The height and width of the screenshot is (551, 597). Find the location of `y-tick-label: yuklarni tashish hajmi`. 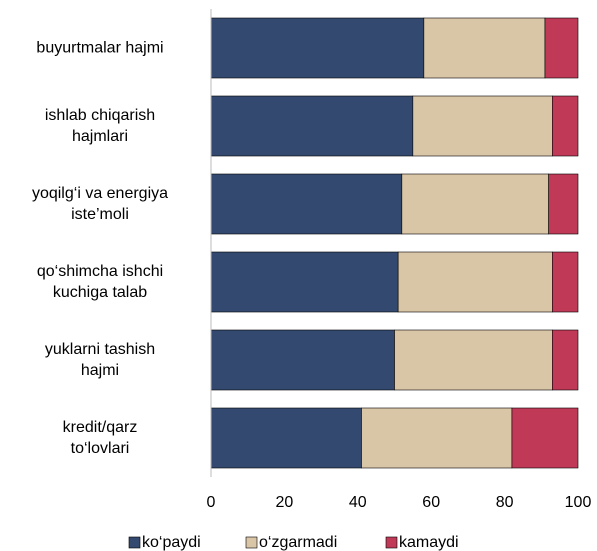

y-tick-label: yuklarni tashish hajmi is located at coordinates (100, 360).